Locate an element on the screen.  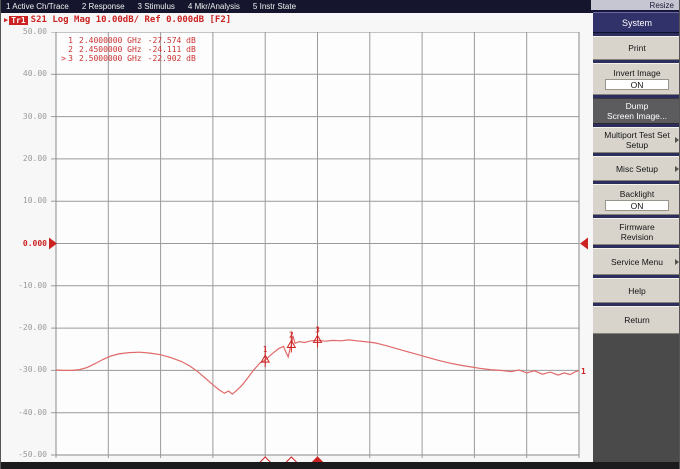
trace-number-label: 1 is located at coordinates (583, 371).